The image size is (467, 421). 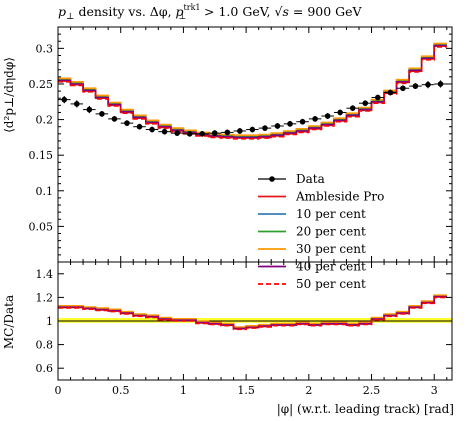 What do you see at coordinates (308, 390) in the screenshot?
I see `x-tick-label: 2` at bounding box center [308, 390].